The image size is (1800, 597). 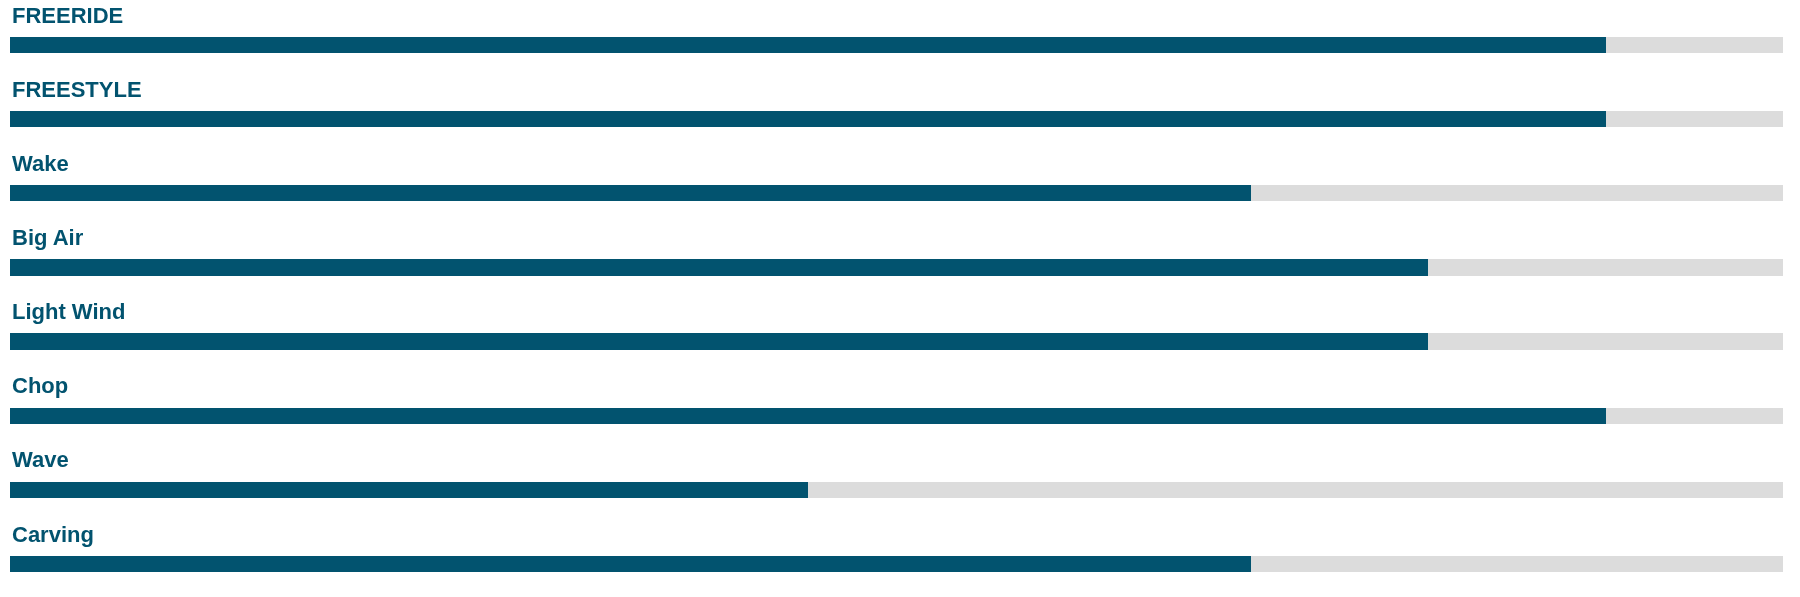 I want to click on y-tick-label: Chop, so click(x=40, y=385).